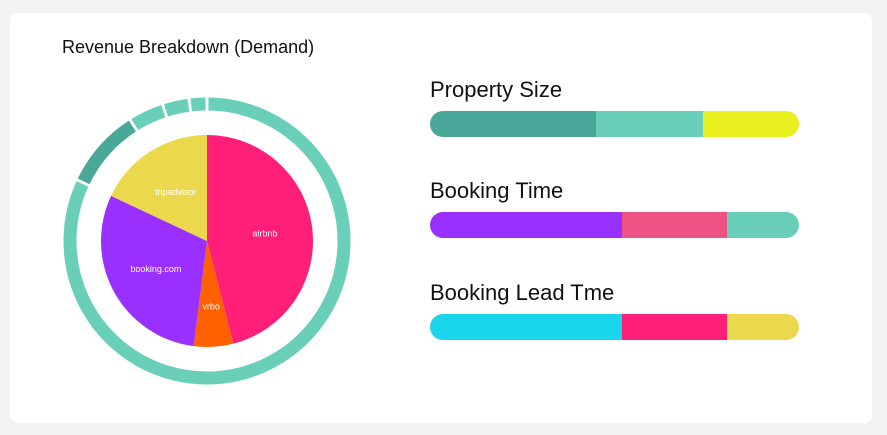 Image resolution: width=887 pixels, height=435 pixels. Describe the element at coordinates (264, 234) in the screenshot. I see `pie-label-airbnb: airbnb` at that location.